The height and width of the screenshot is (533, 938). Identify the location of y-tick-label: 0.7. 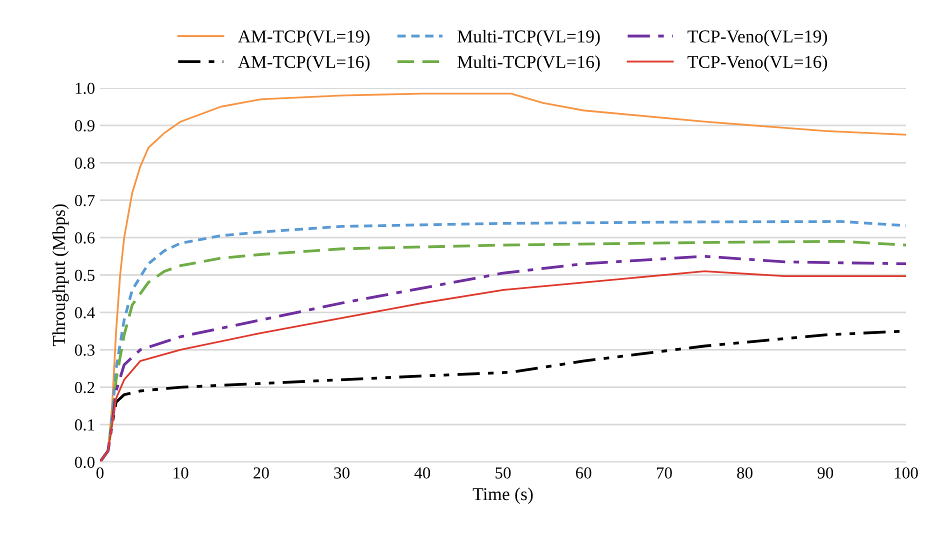
(84, 200).